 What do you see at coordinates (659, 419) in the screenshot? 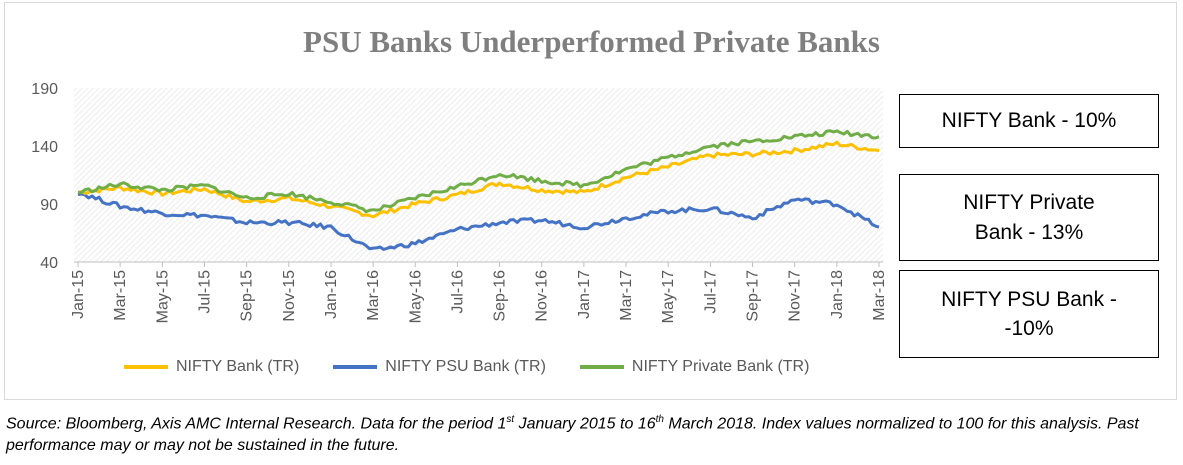
I see `source-superscript: th` at bounding box center [659, 419].